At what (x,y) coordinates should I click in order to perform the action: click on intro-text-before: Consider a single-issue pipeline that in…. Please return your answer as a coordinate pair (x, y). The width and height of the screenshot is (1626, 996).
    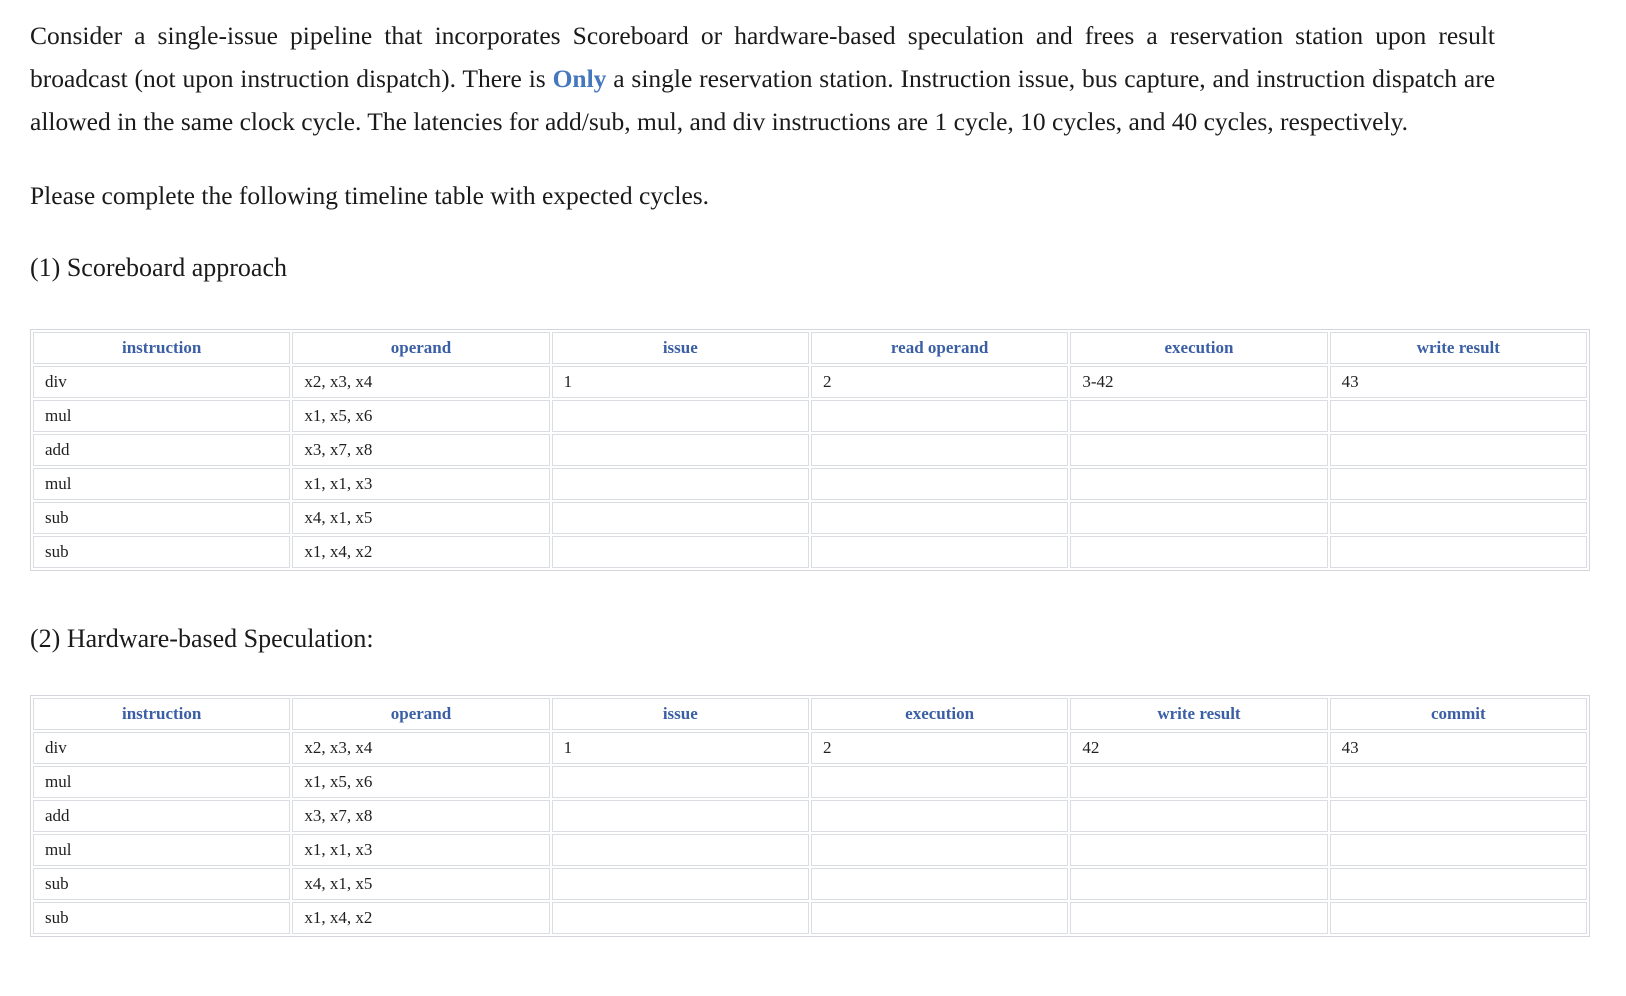
    Looking at the image, I should click on (762, 57).